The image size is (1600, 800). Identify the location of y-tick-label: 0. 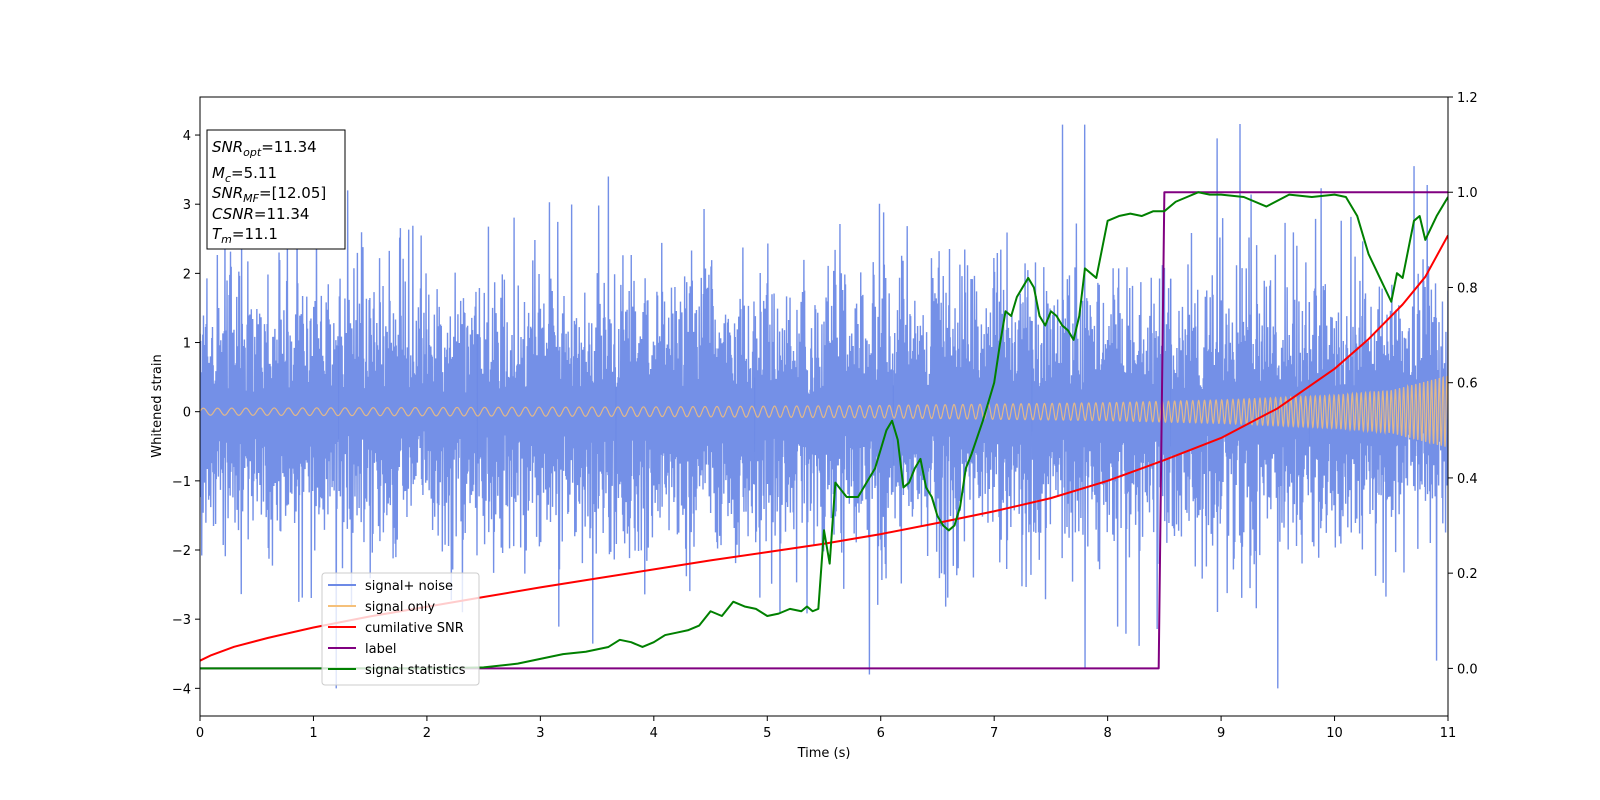
(187, 413).